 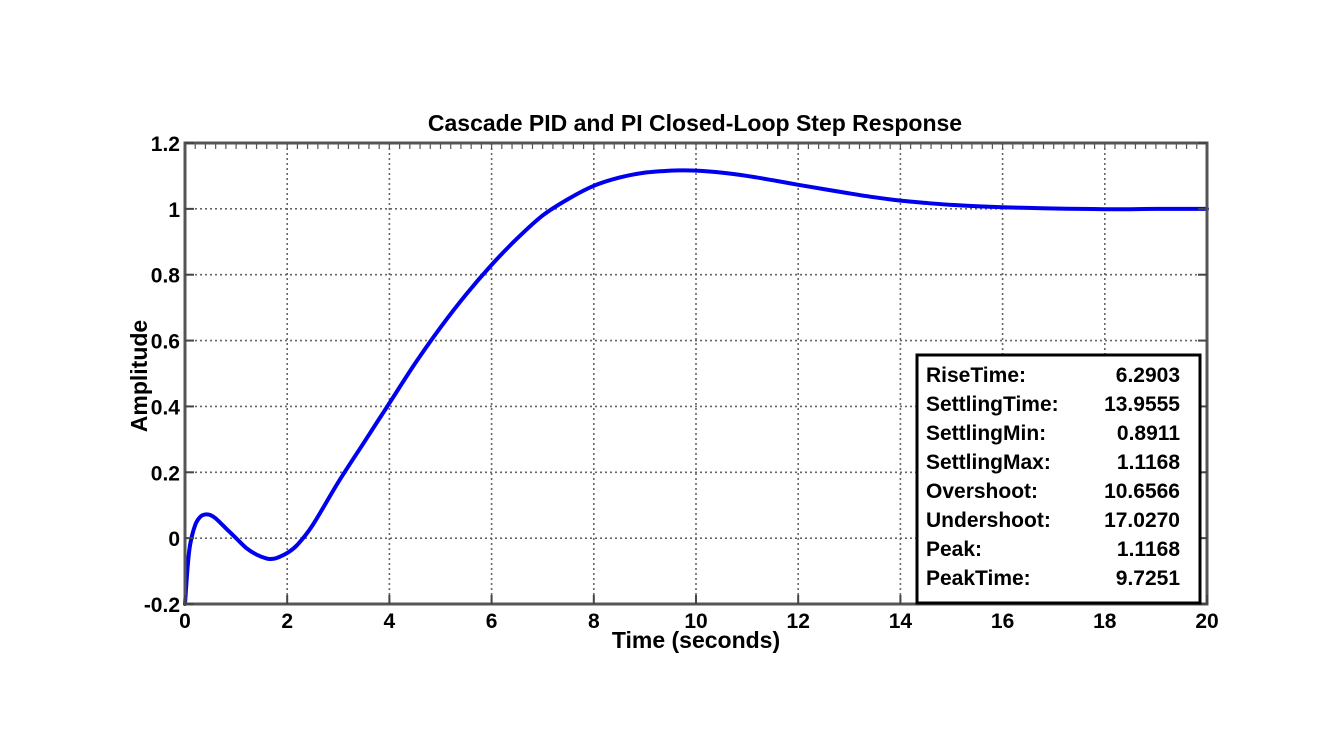 I want to click on y-tick-label: 0.2, so click(x=165, y=473).